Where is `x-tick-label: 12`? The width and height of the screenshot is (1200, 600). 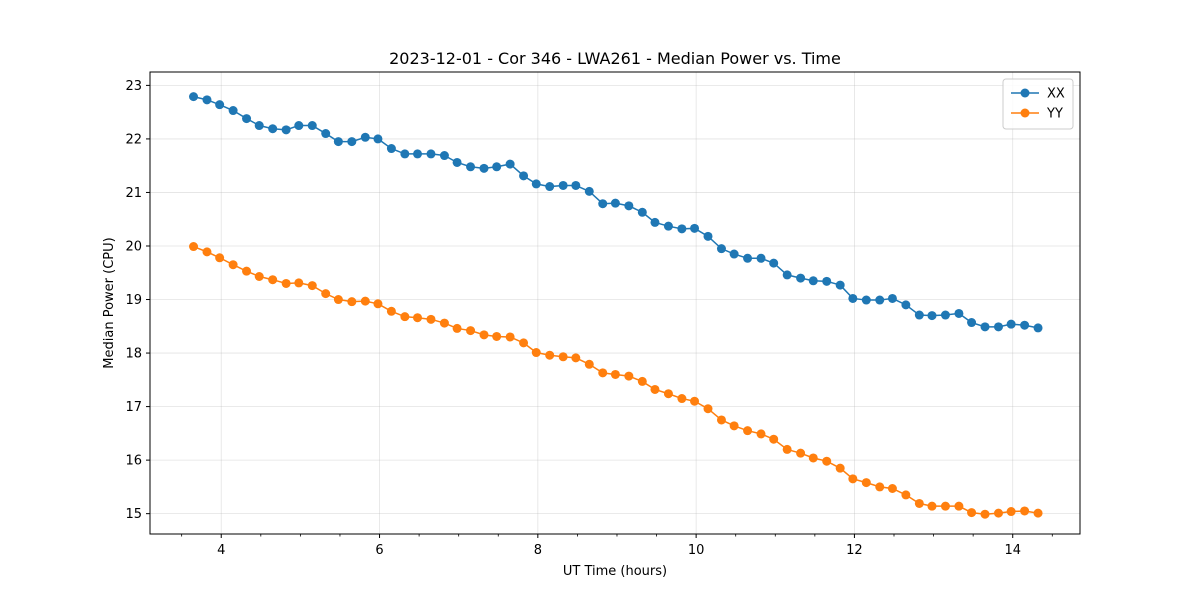
x-tick-label: 12 is located at coordinates (854, 550).